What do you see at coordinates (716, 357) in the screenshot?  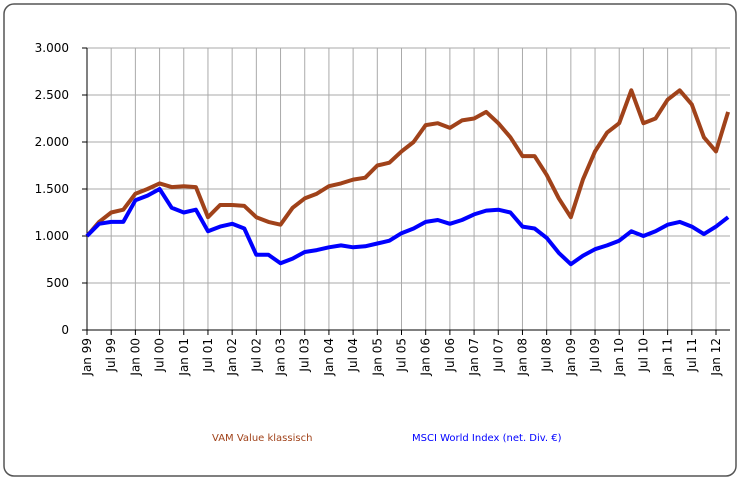 I see `x-tick-label: Jan 12` at bounding box center [716, 357].